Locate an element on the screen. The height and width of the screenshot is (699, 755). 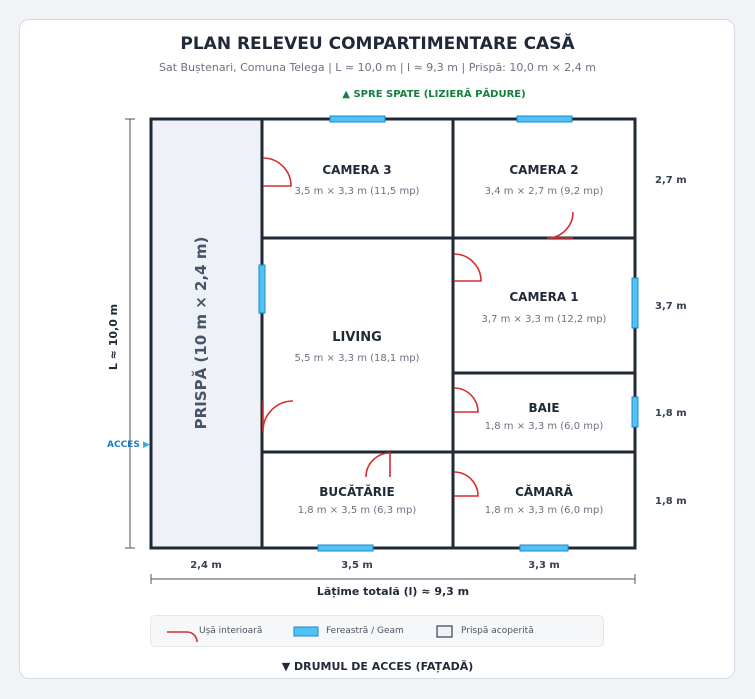
window-camera3 is located at coordinates (357, 119).